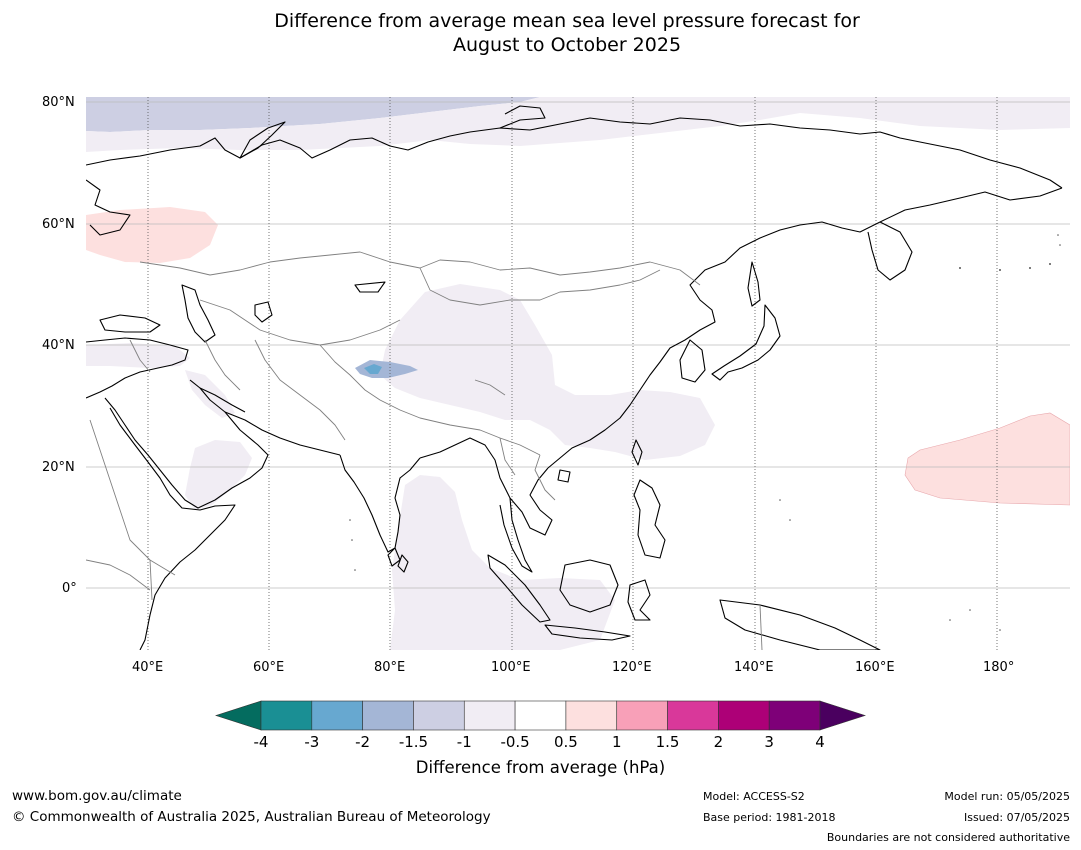  I want to click on lat-label-60n: 60°N, so click(58, 224).